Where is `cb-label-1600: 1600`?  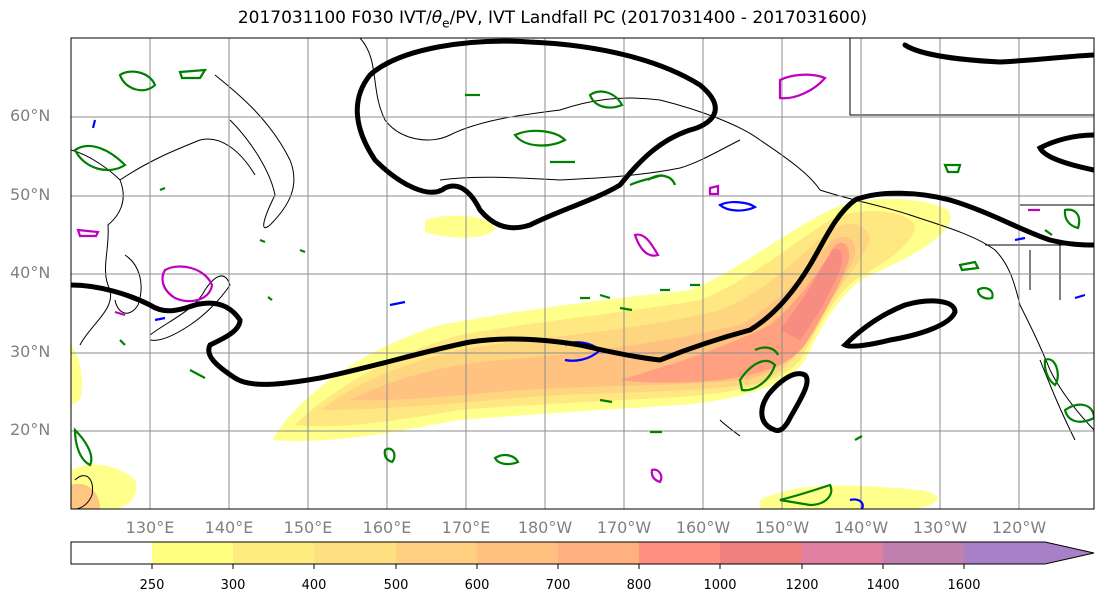
cb-label-1600: 1600 is located at coordinates (964, 585).